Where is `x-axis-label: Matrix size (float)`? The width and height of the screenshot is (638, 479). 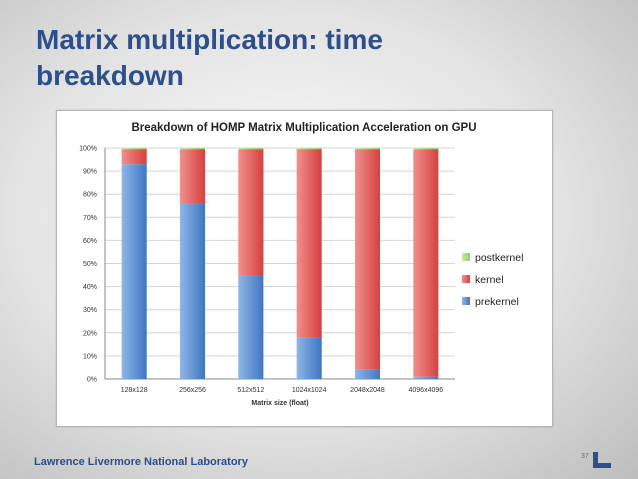
x-axis-label: Matrix size (float) is located at coordinates (279, 403).